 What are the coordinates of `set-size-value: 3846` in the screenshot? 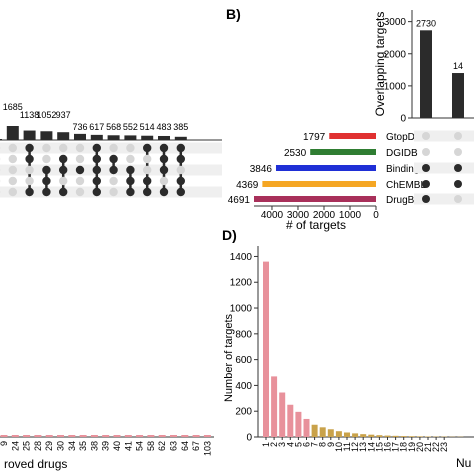 It's located at (261, 169).